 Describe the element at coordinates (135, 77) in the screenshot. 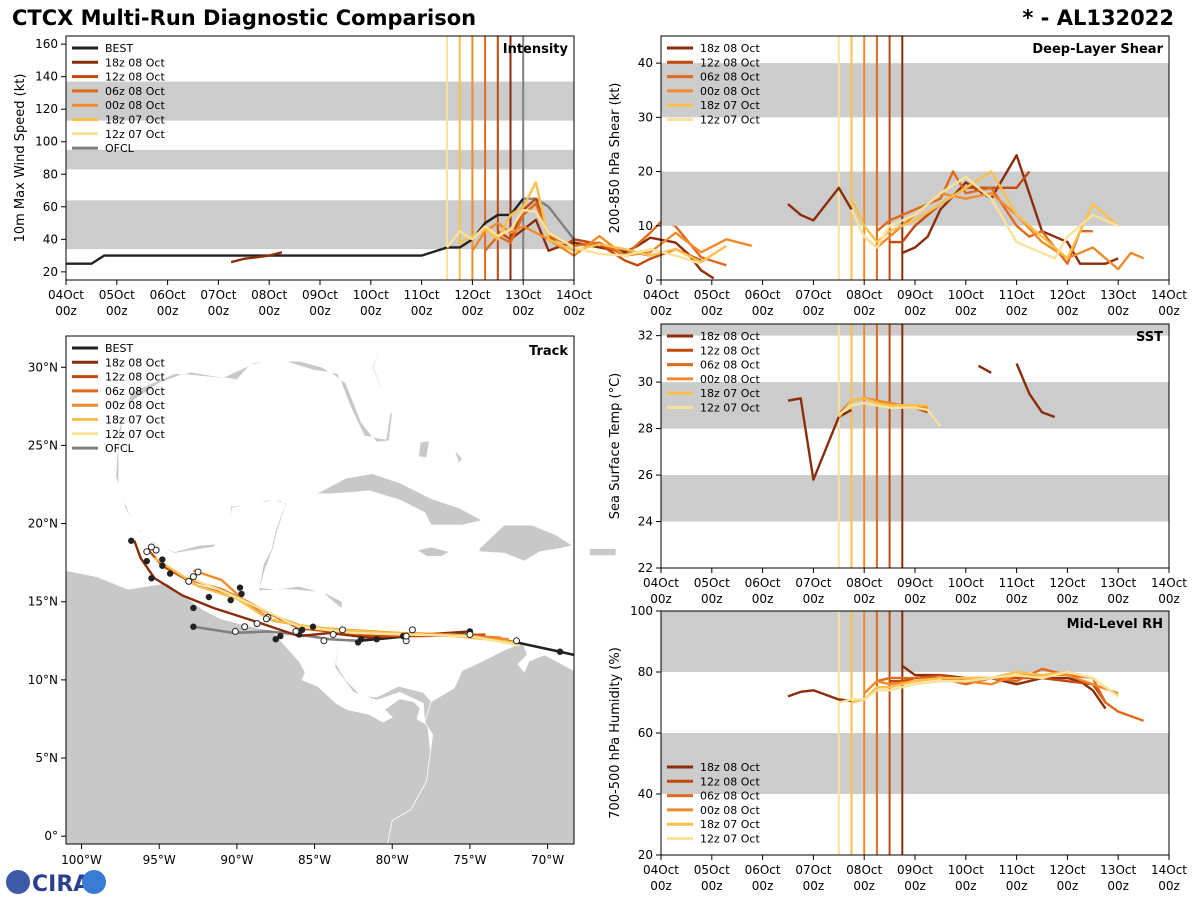

I see `intensity-legend-label: 12z 08 Oct` at that location.